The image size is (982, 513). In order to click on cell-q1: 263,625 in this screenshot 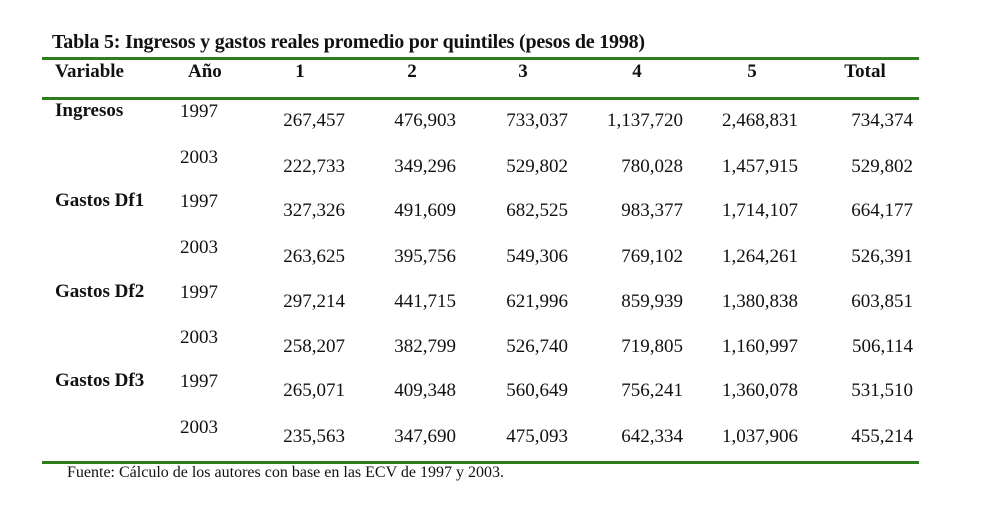, I will do `click(314, 256)`.